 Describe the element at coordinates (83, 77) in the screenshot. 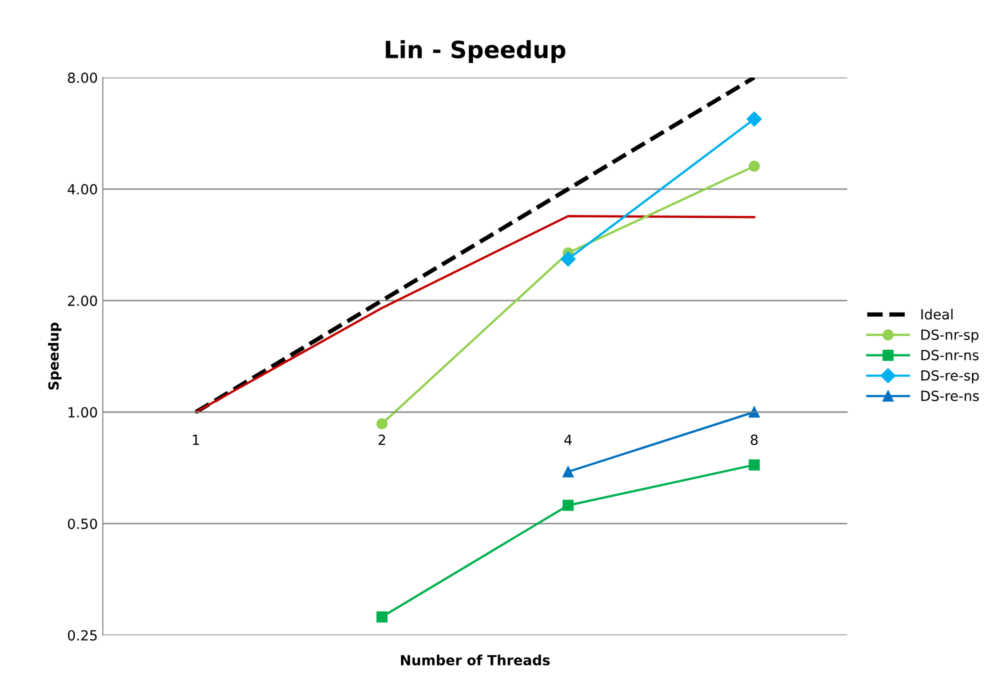

I see `y-tick-label: 8.00` at that location.